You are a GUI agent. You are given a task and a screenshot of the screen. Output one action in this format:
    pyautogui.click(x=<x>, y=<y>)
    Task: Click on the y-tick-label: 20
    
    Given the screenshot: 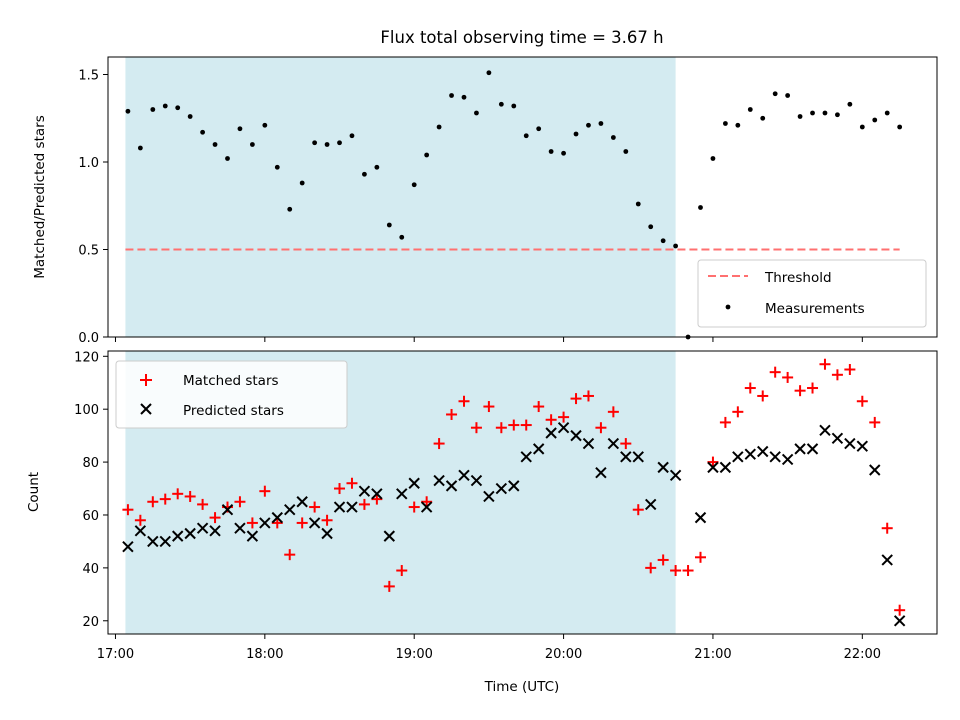 What is the action you would take?
    pyautogui.click(x=90, y=622)
    